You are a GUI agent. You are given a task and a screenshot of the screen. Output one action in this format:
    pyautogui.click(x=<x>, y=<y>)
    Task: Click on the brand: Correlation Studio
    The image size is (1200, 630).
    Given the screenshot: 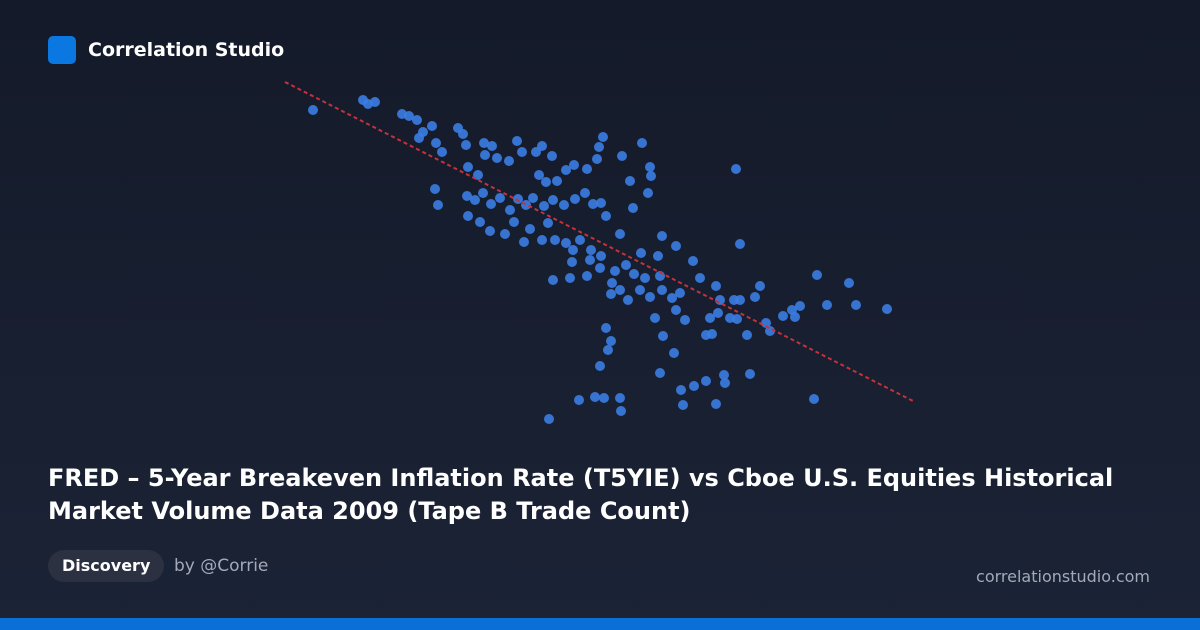 What is the action you would take?
    pyautogui.click(x=166, y=50)
    